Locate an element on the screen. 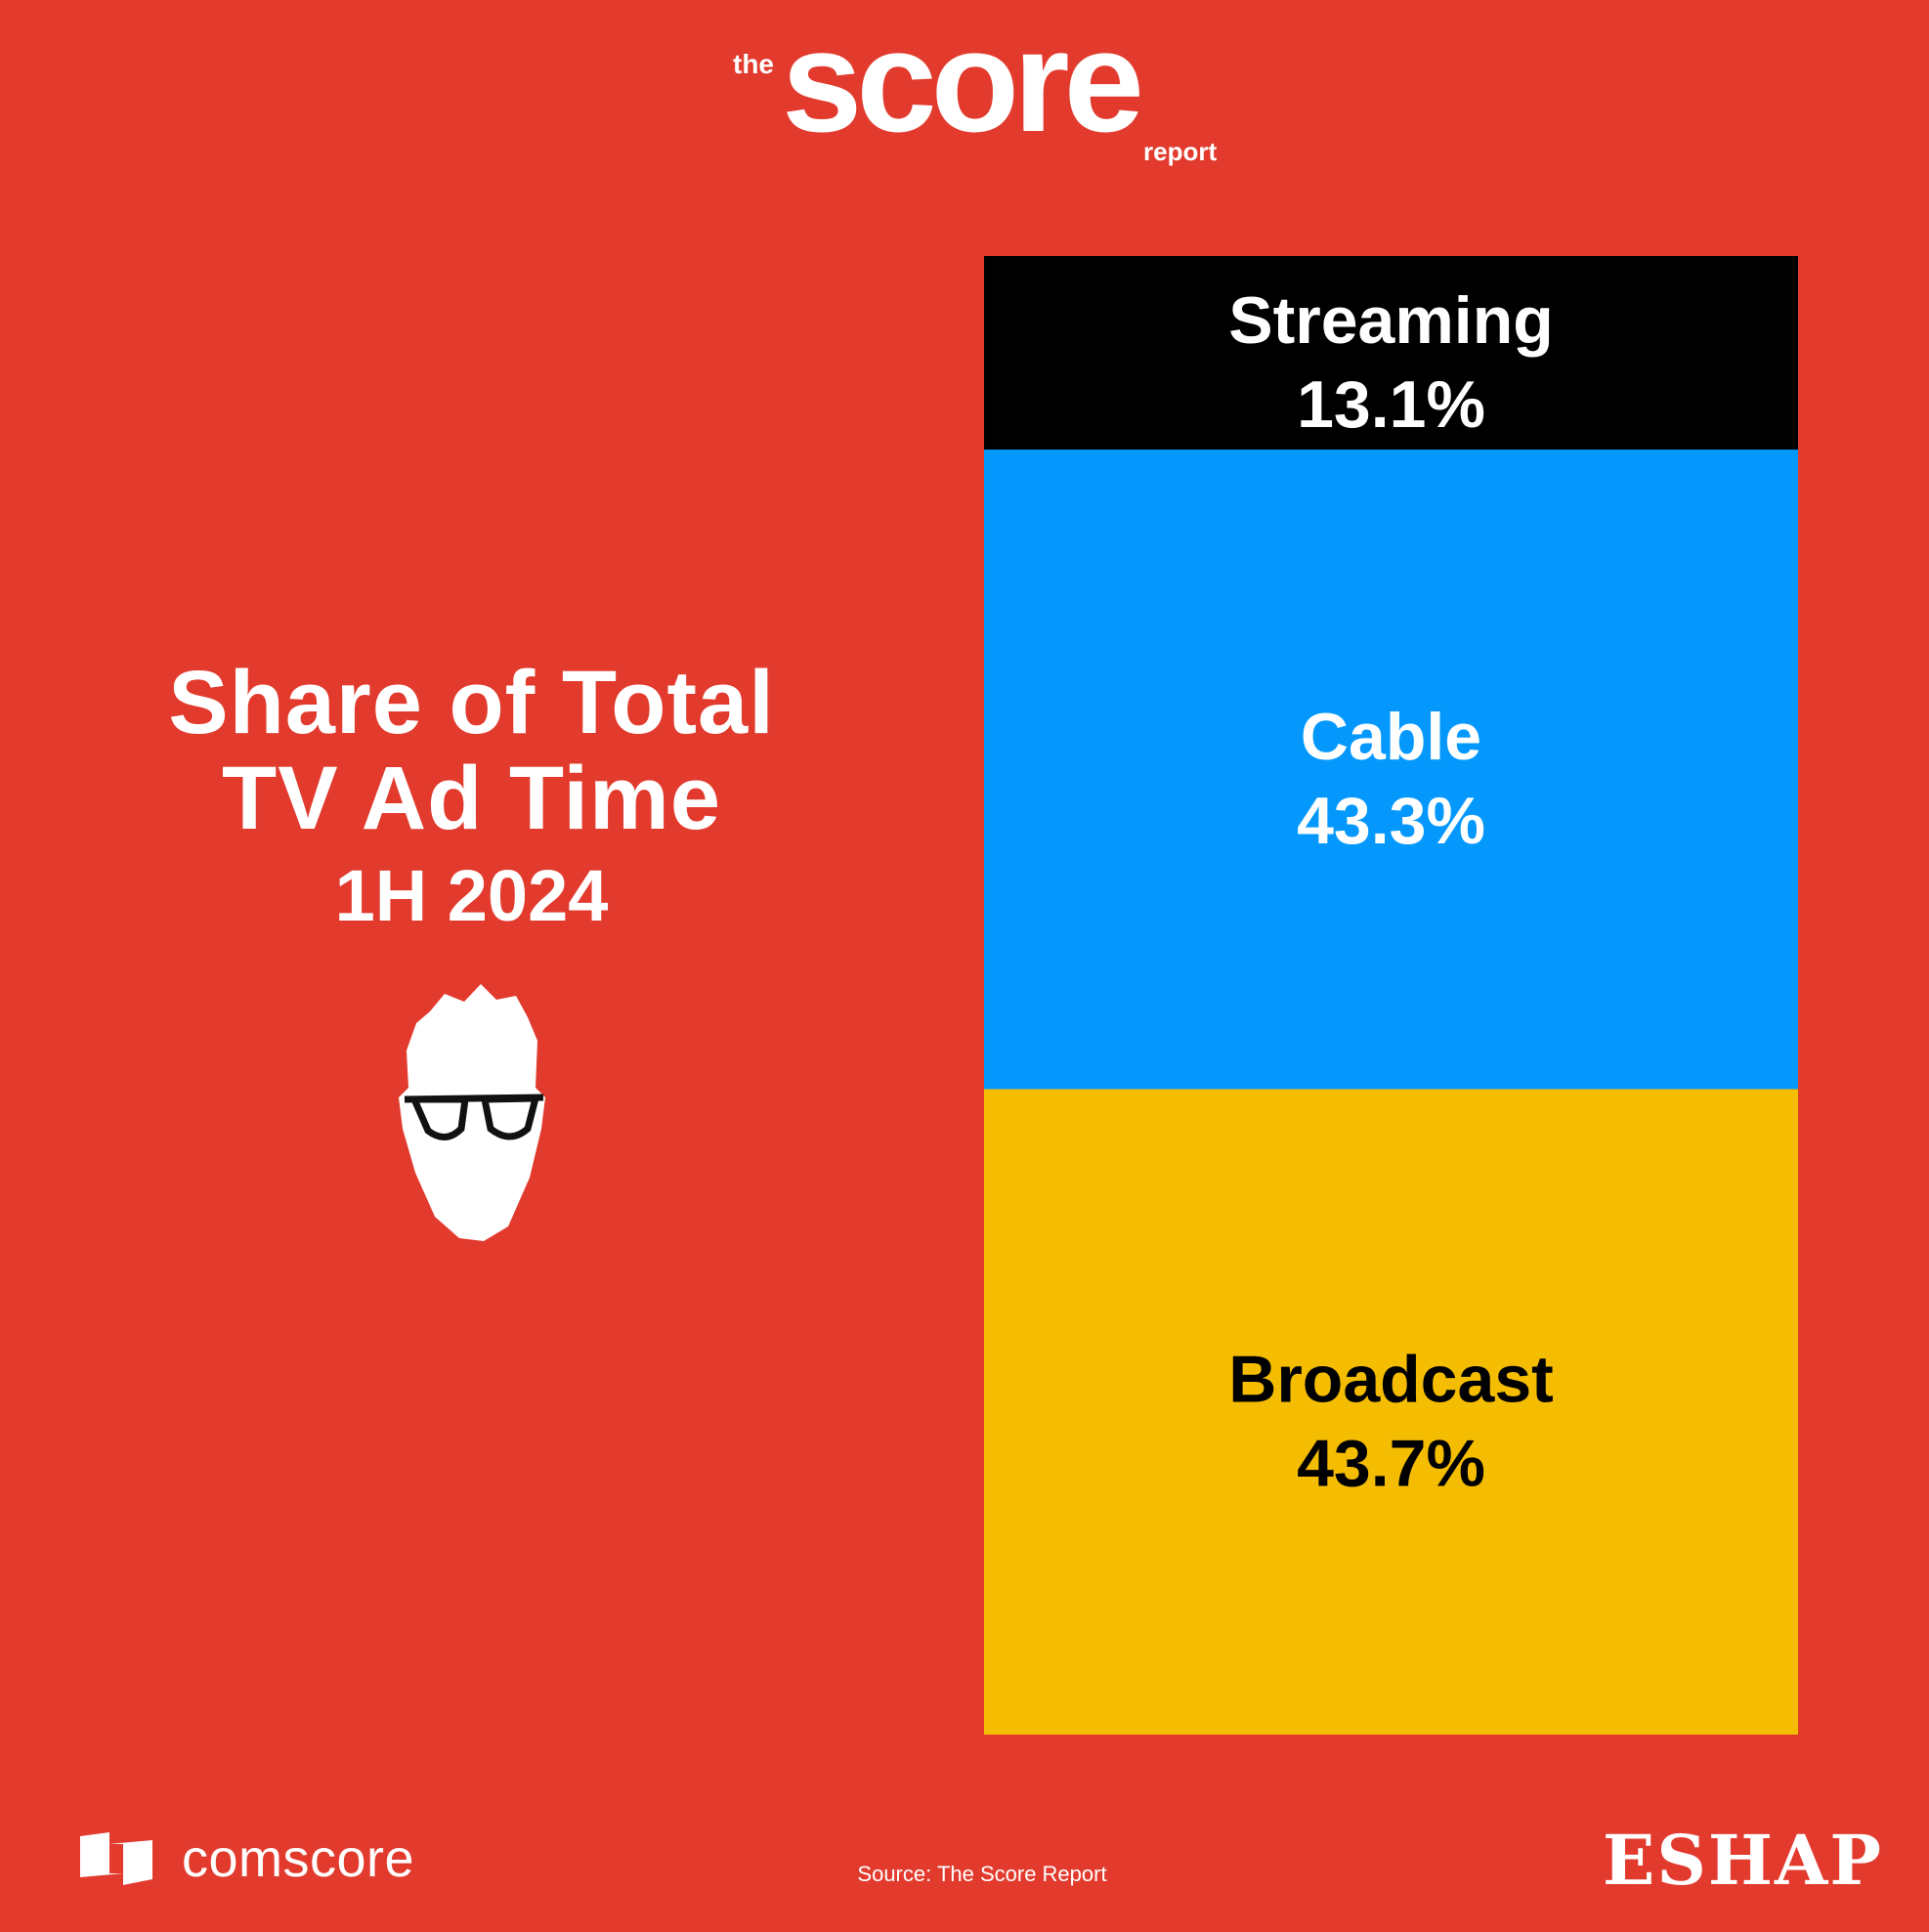  comscore-logo: comscore is located at coordinates (247, 1859).